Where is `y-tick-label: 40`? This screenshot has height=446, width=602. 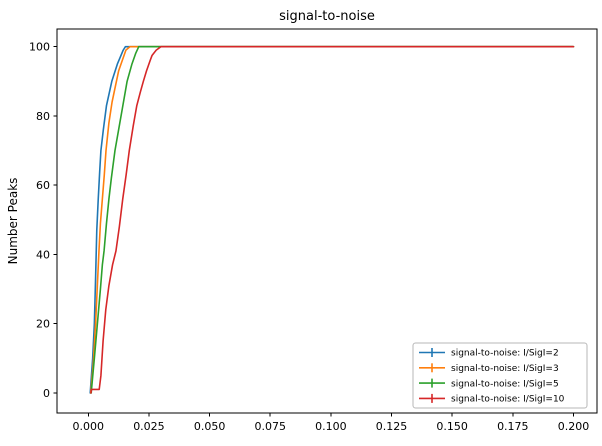
y-tick-label: 40 is located at coordinates (43, 254).